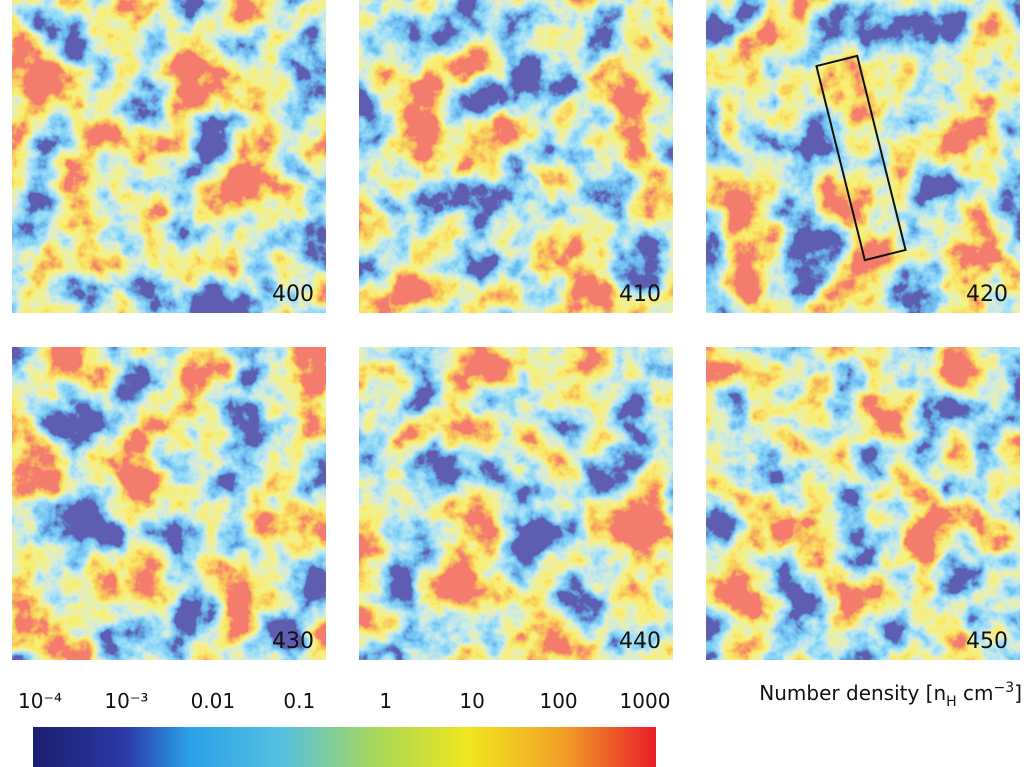 This screenshot has width=1030, height=767. I want to click on colorbar, so click(344, 747).